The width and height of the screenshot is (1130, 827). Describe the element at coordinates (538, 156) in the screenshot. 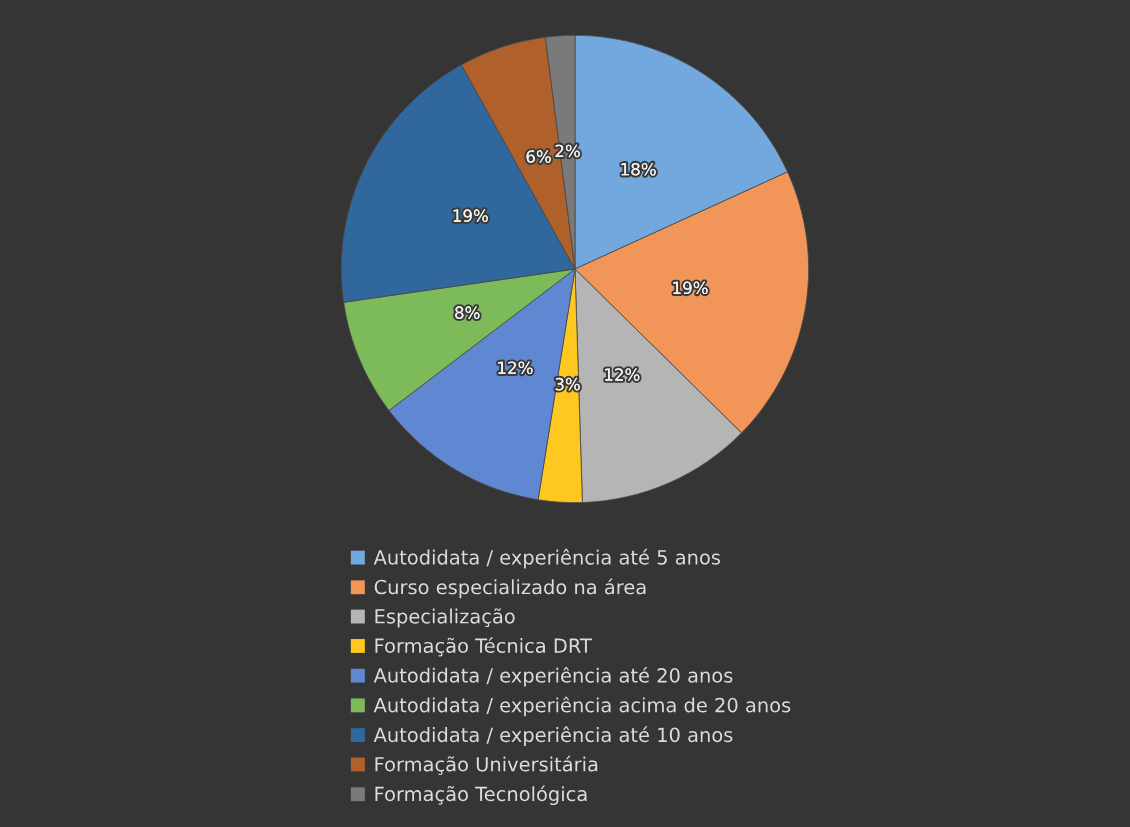

I see `data-label: 6%` at that location.